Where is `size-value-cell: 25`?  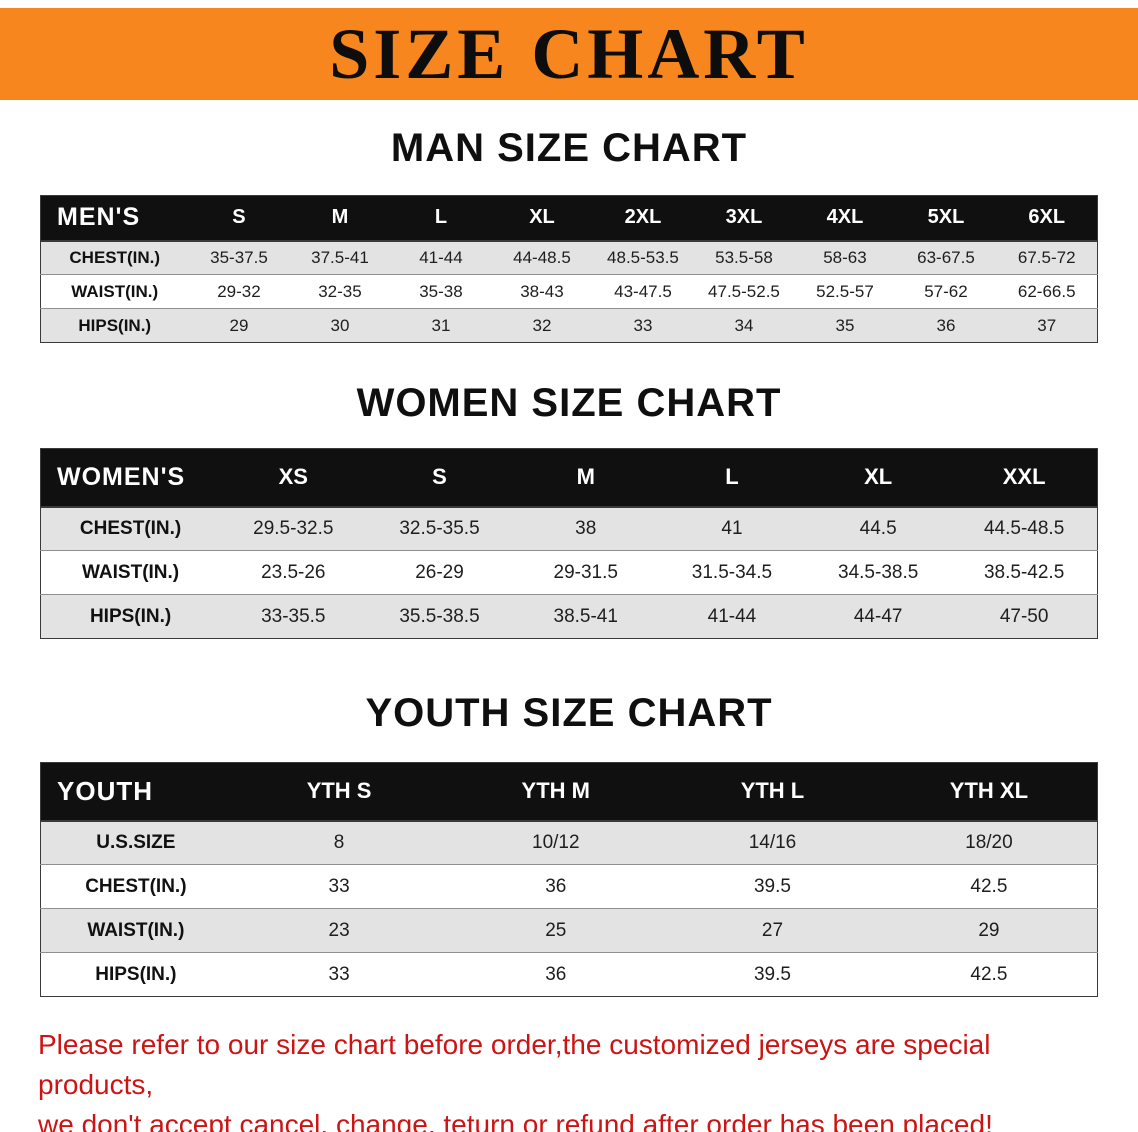 size-value-cell: 25 is located at coordinates (556, 930).